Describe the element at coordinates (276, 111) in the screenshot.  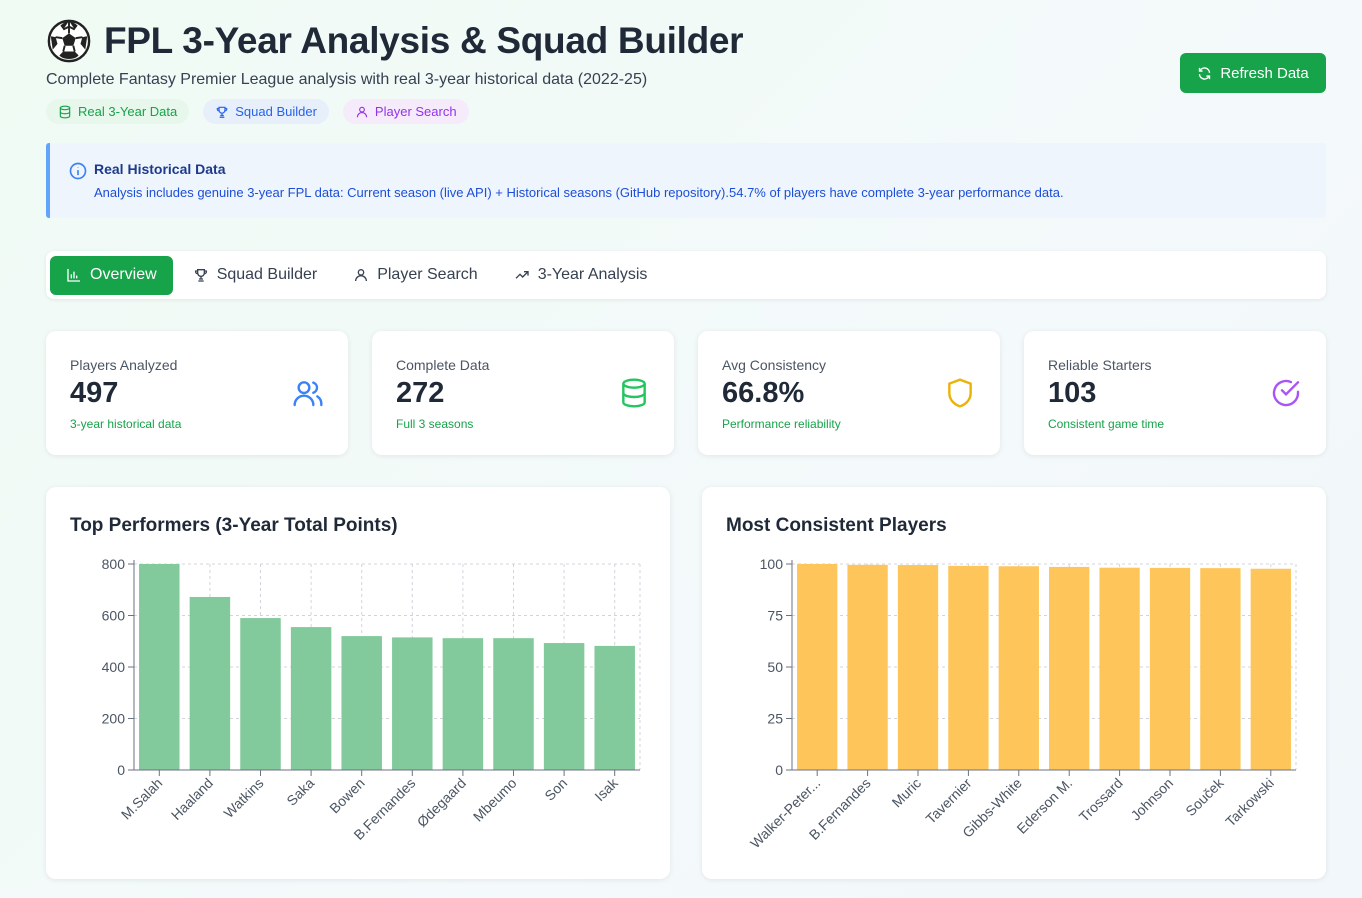
I see `chip-label: Squad Builder` at that location.